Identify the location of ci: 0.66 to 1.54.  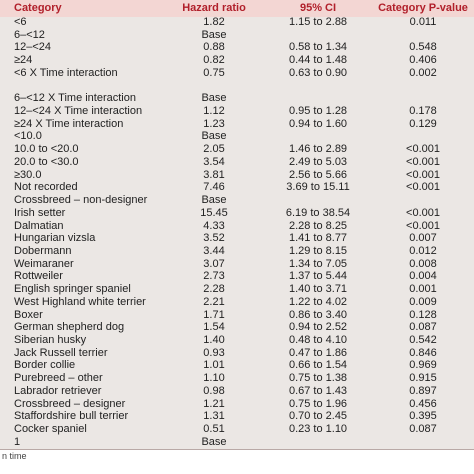
(318, 365).